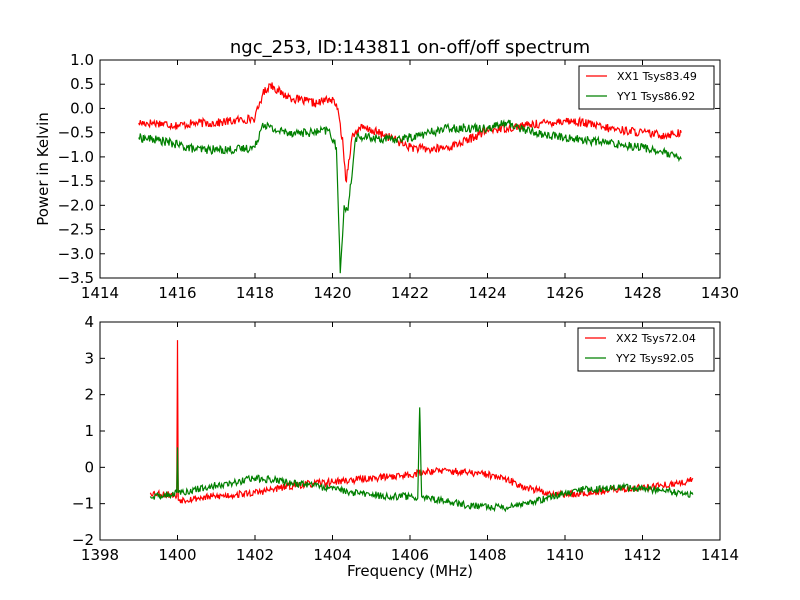 This screenshot has width=800, height=600. I want to click on bottom-legend-label-xx2: XX2 Tsys72.04, so click(656, 338).